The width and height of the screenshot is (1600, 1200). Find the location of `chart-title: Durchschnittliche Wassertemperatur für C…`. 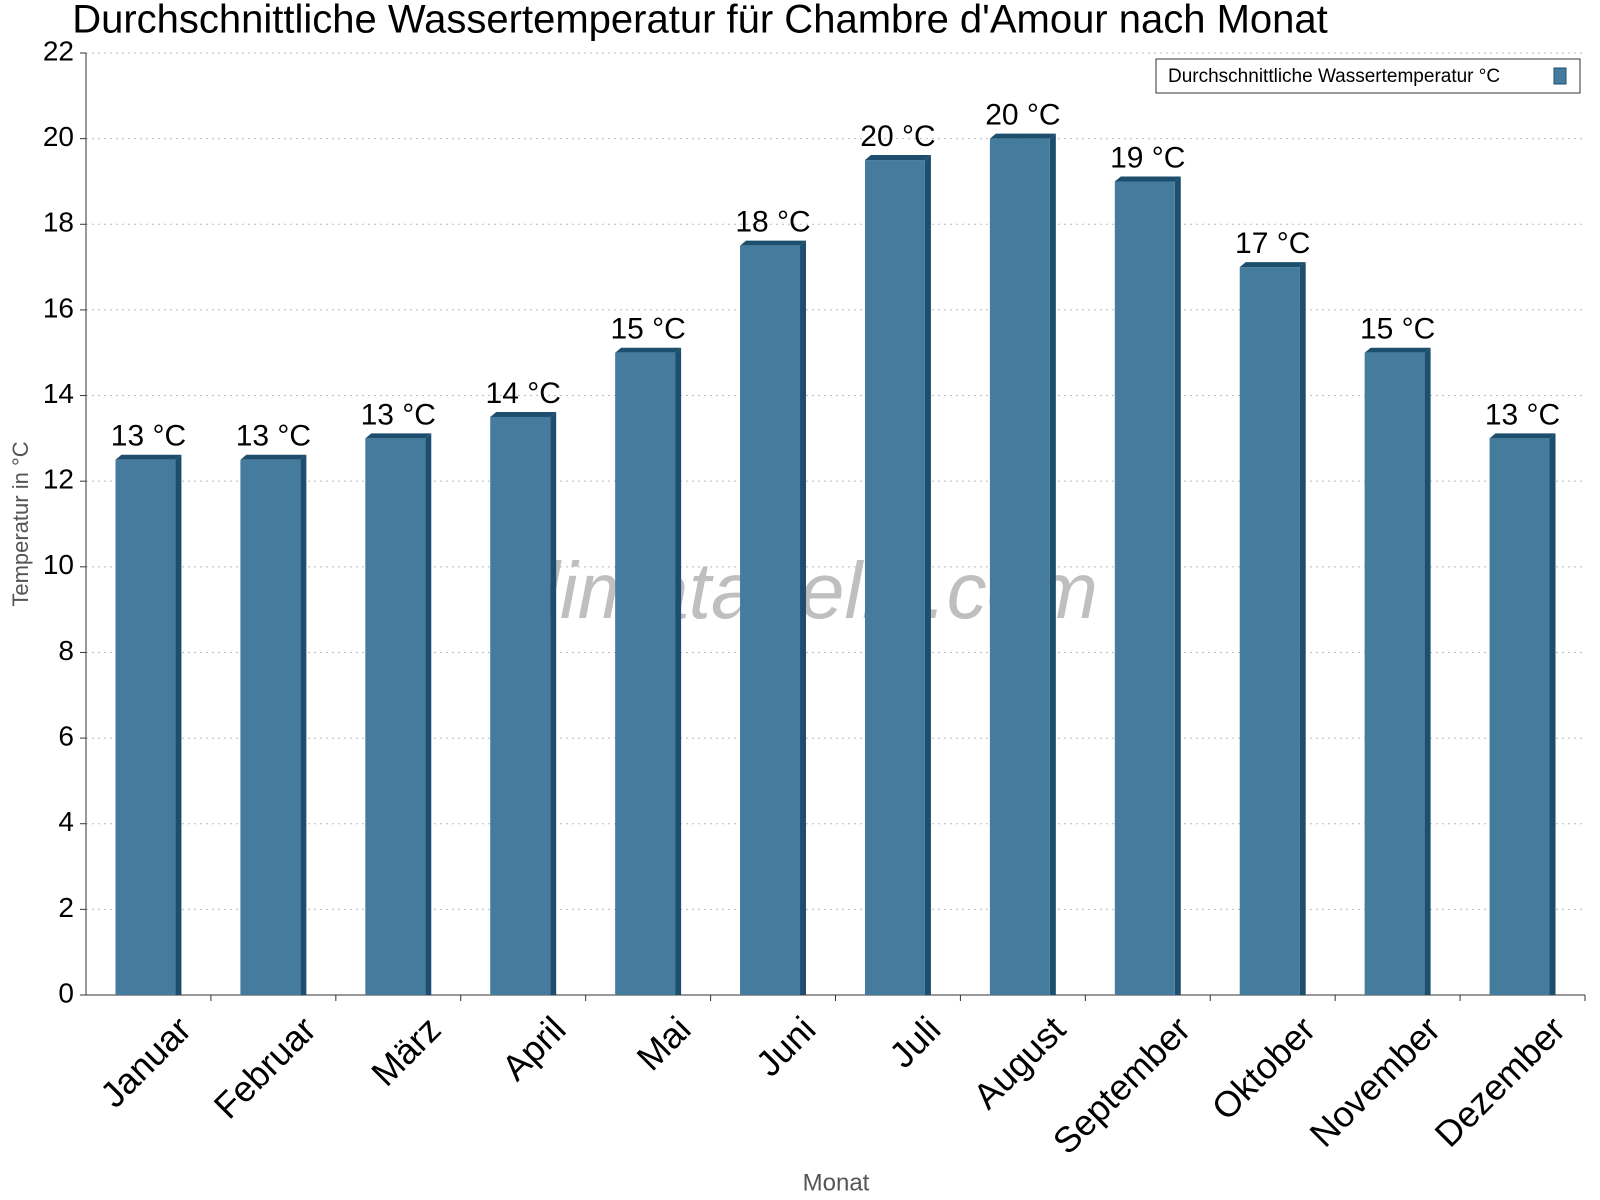

chart-title: Durchschnittliche Wassertemperatur für C… is located at coordinates (700, 21).